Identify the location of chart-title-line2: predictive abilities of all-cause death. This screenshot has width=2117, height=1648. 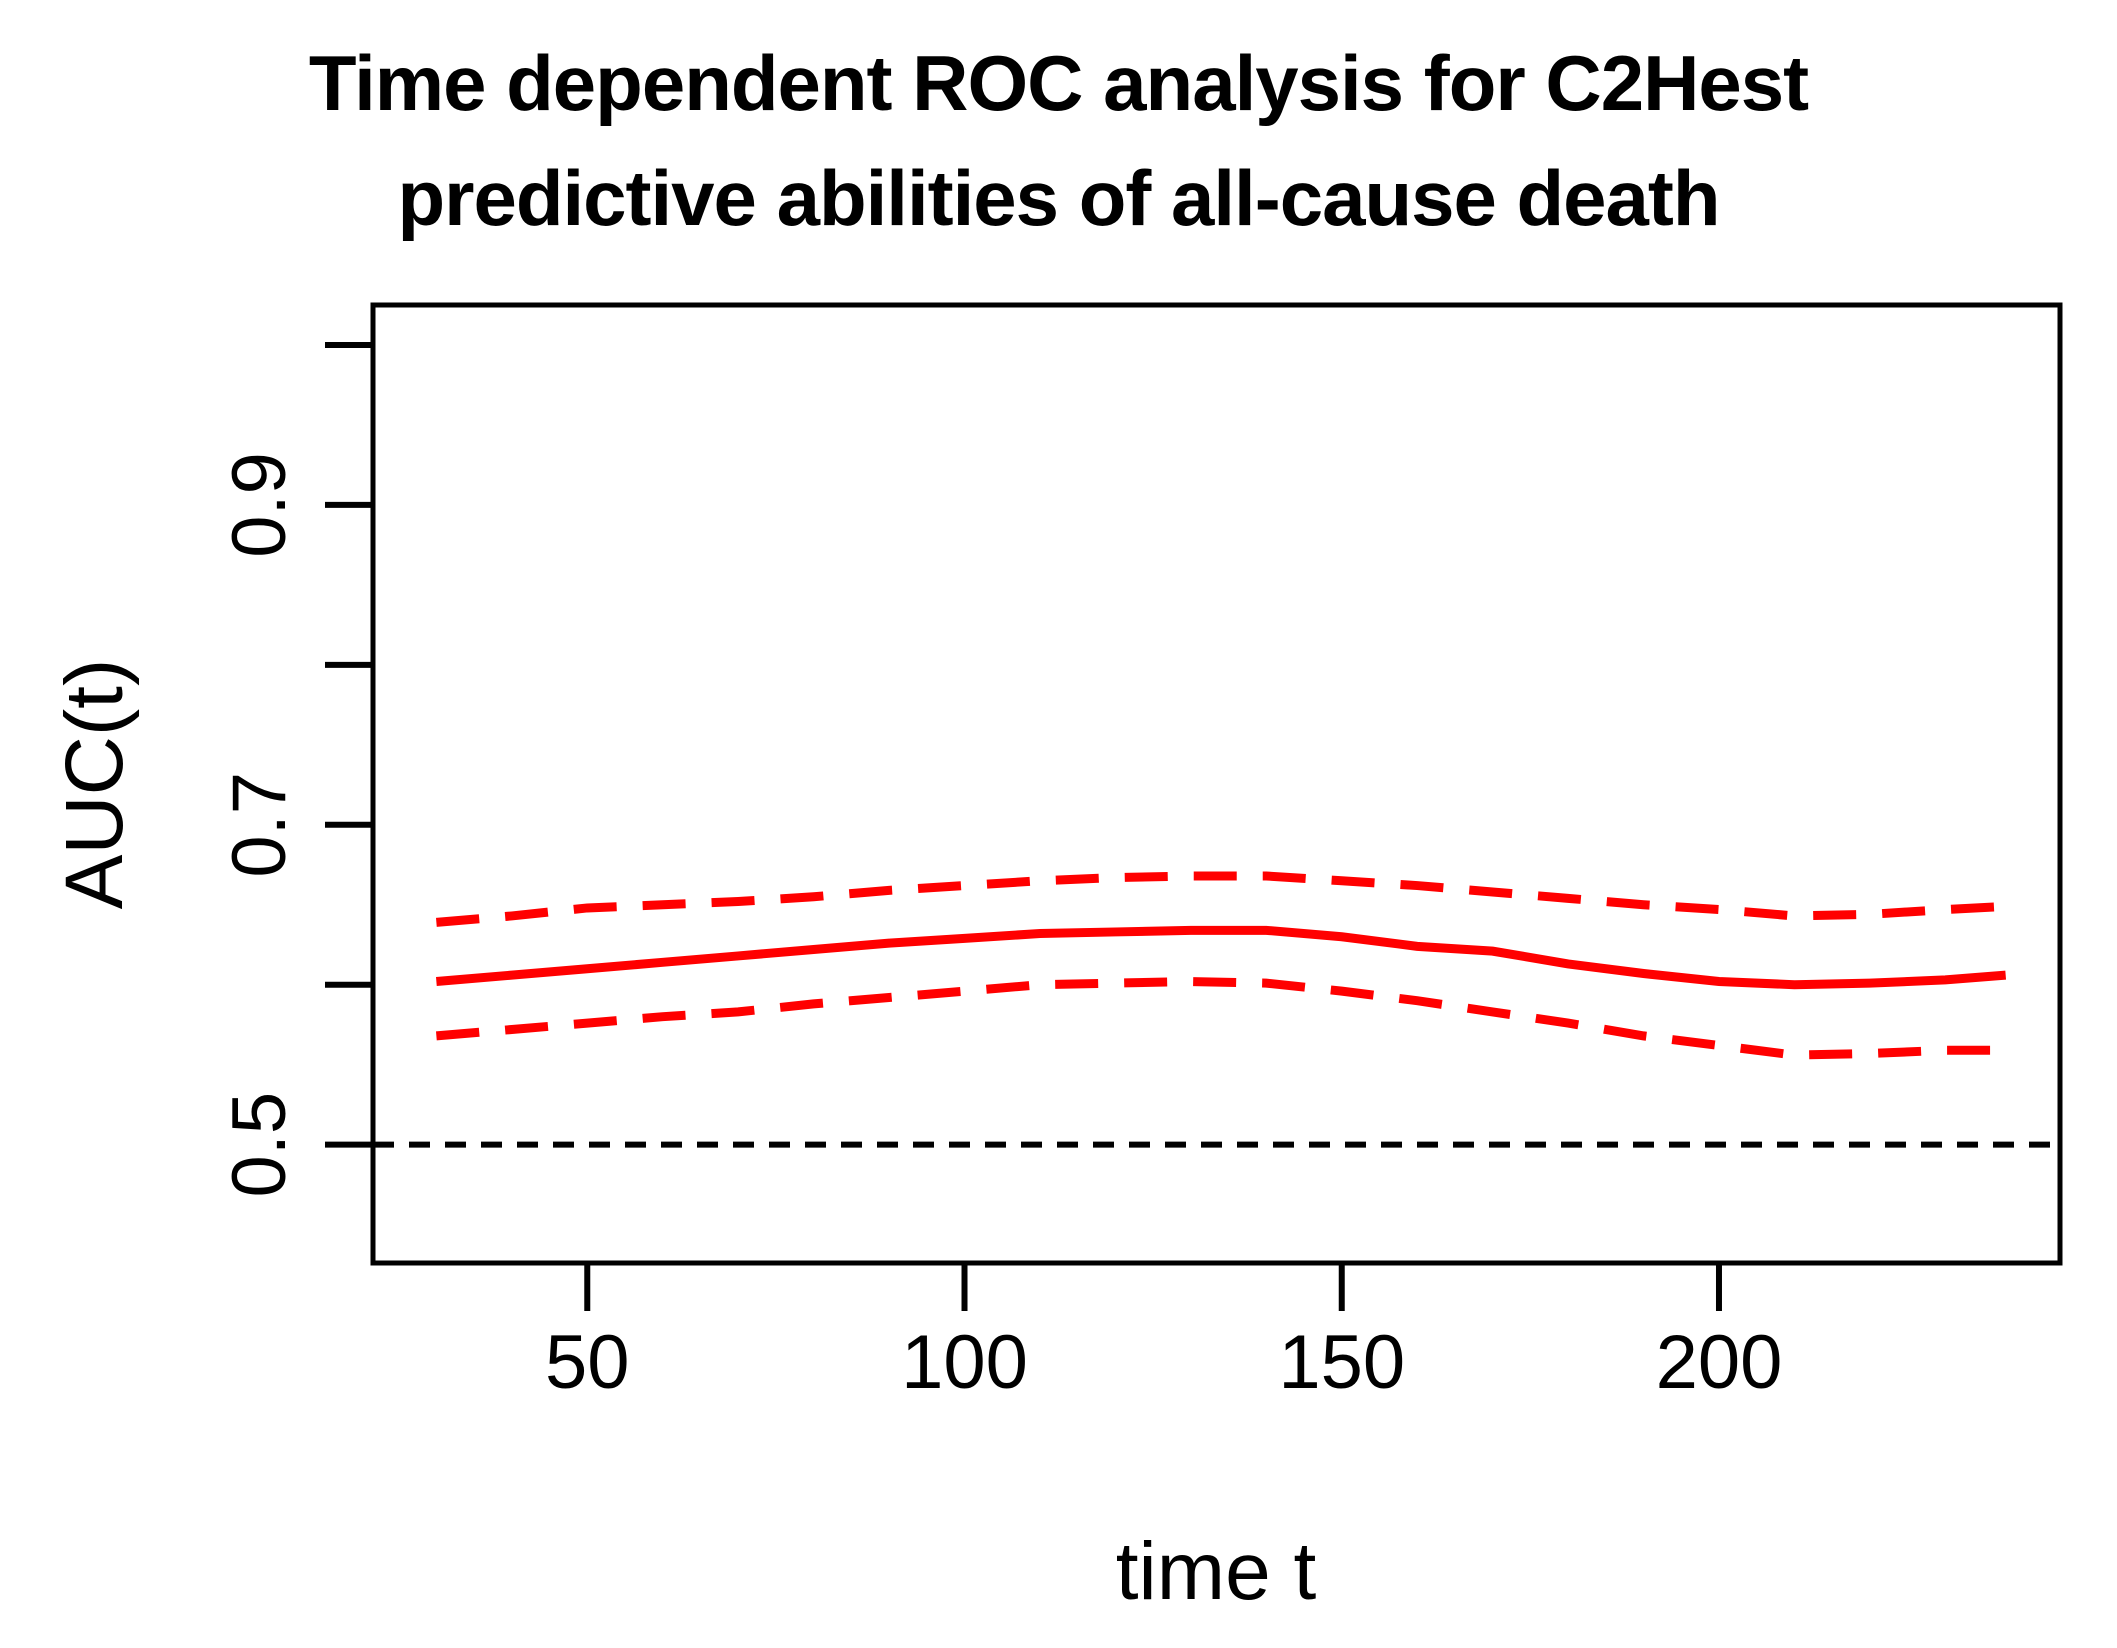
(1058, 198).